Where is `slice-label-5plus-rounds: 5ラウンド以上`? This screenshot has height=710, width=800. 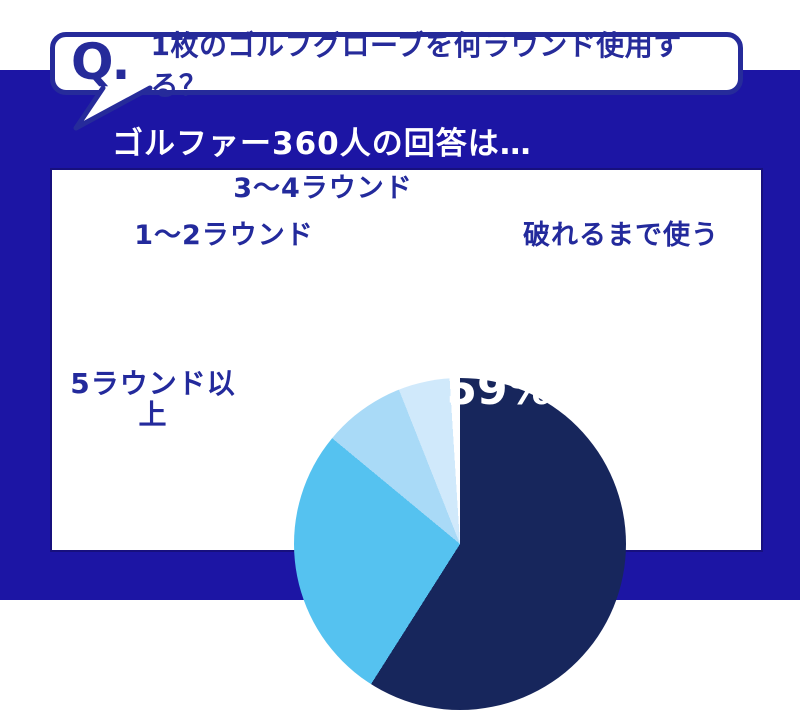
slice-label-5plus-rounds: 5ラウンド以上 is located at coordinates (153, 399).